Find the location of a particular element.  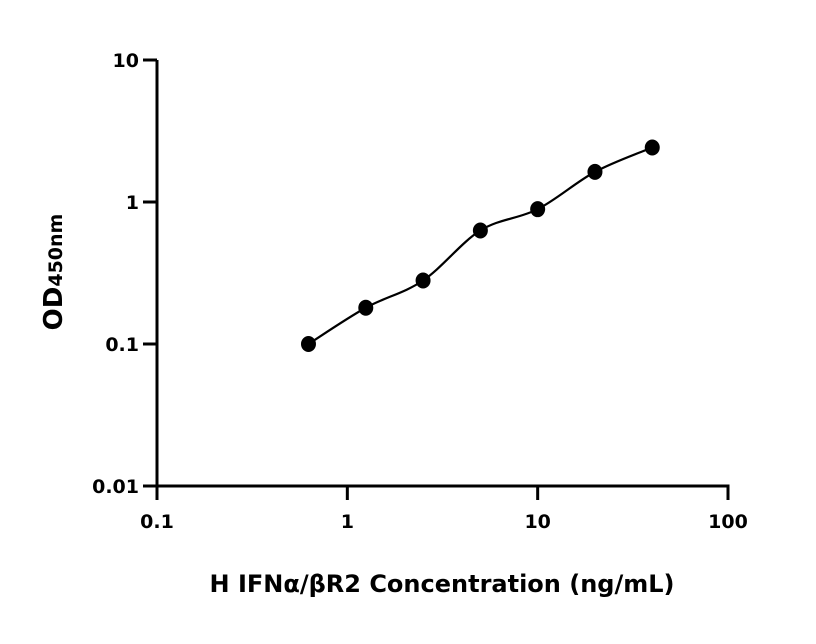

y-tick-label: 1 is located at coordinates (132, 203).